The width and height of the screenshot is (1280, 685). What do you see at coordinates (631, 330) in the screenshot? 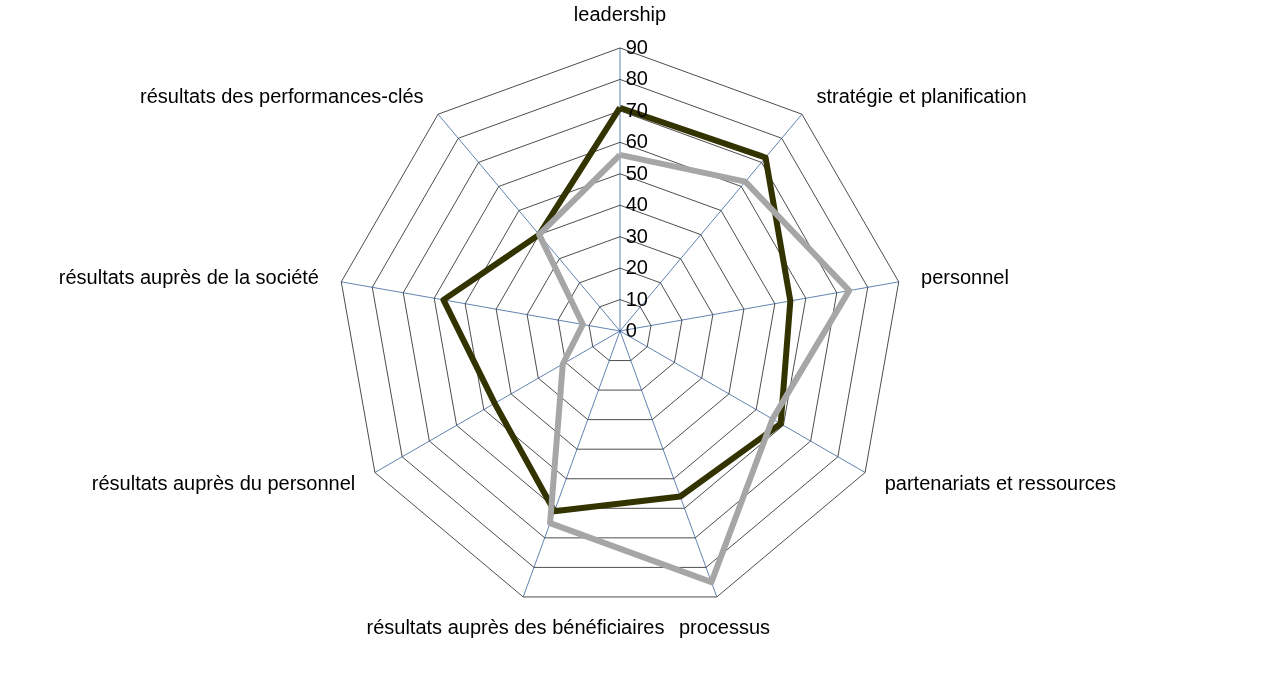
I see `y-tick-label: 0` at bounding box center [631, 330].